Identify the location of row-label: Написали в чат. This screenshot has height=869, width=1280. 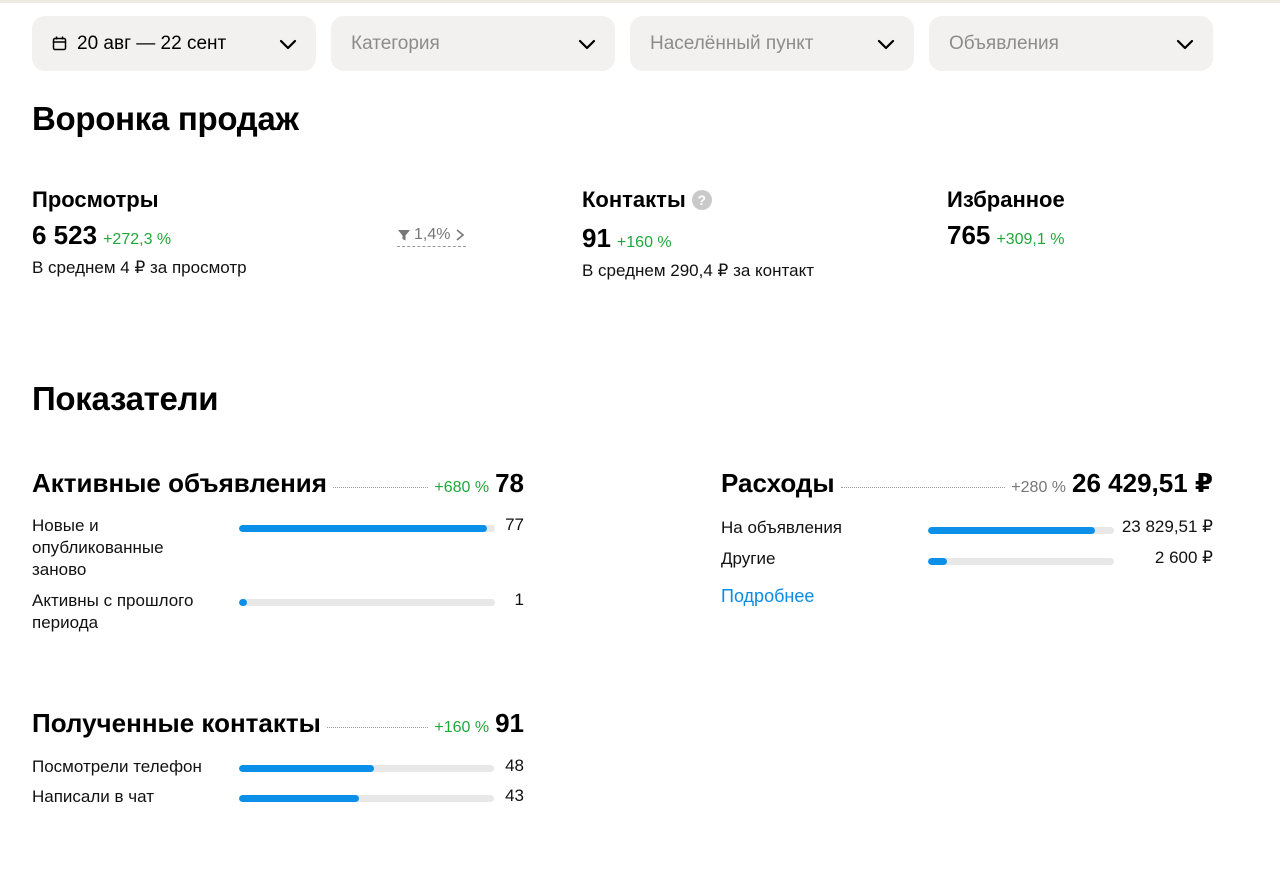
(93, 796).